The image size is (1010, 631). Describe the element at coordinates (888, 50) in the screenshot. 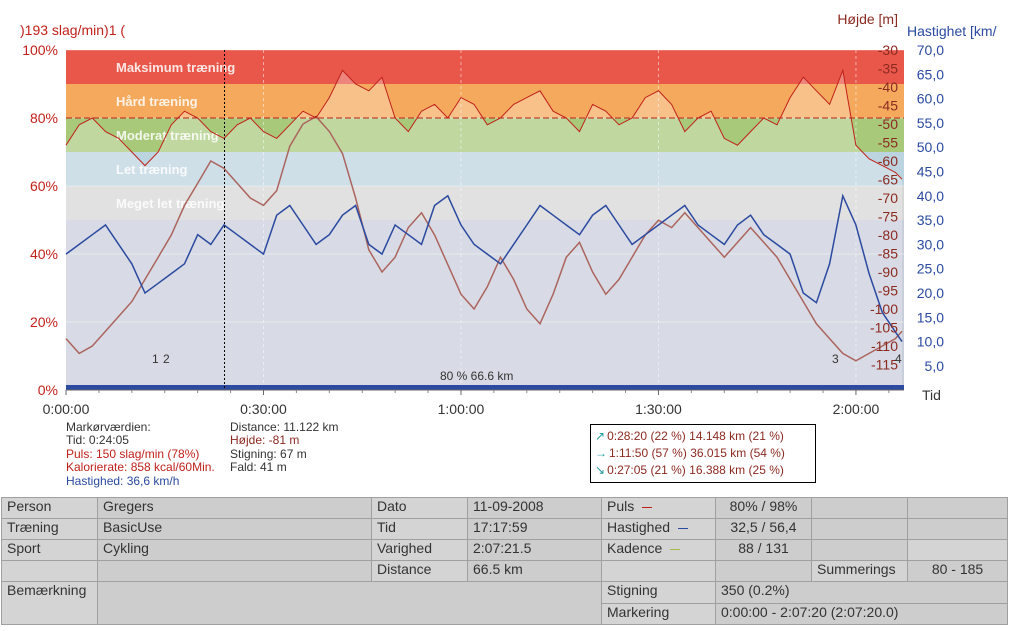

I see `altitude-tick-label: -30` at that location.